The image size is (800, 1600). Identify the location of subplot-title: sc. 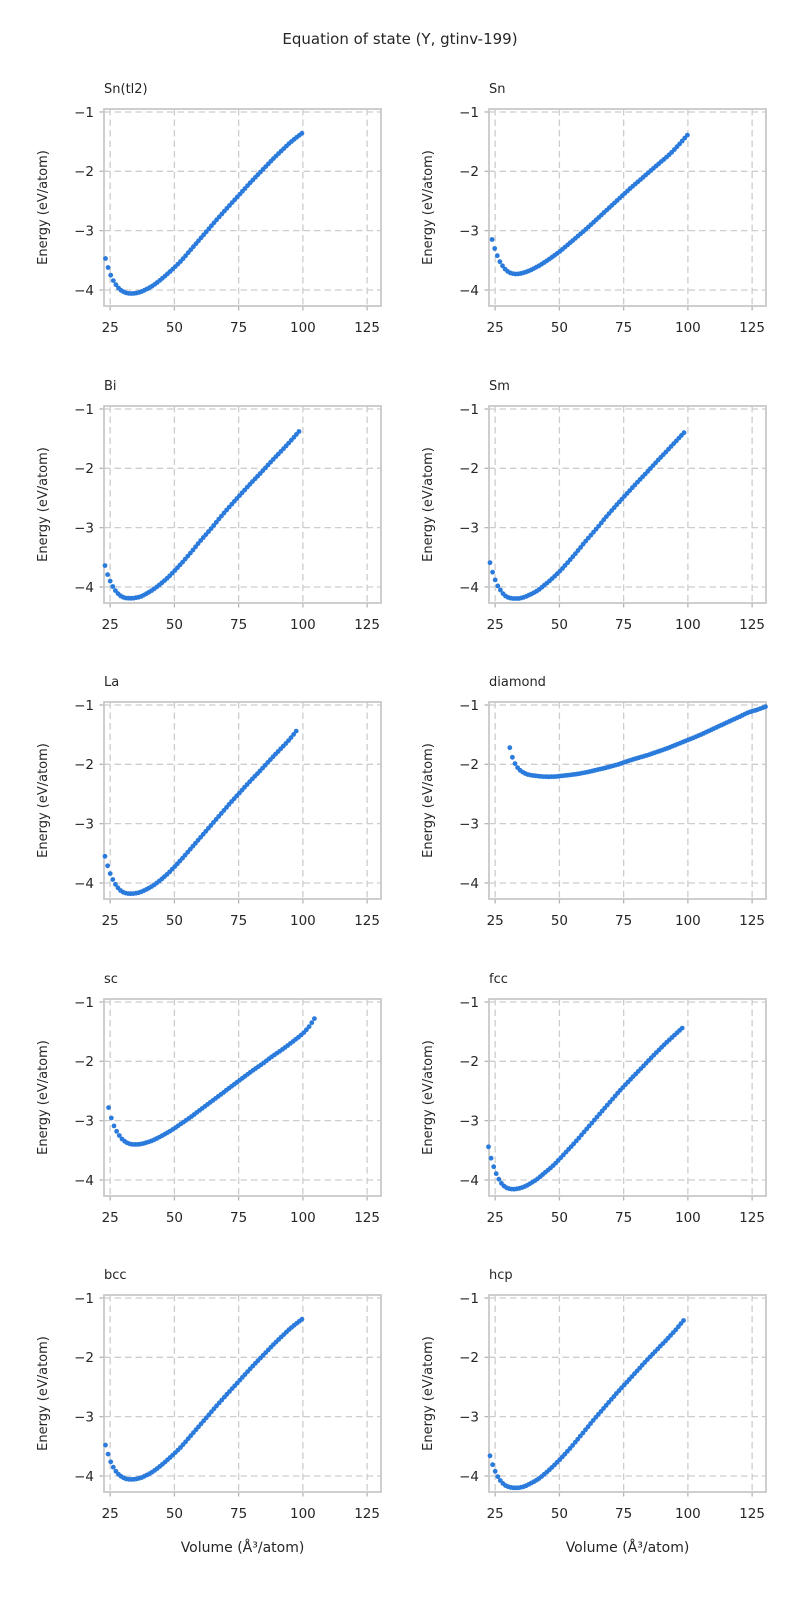
(111, 979).